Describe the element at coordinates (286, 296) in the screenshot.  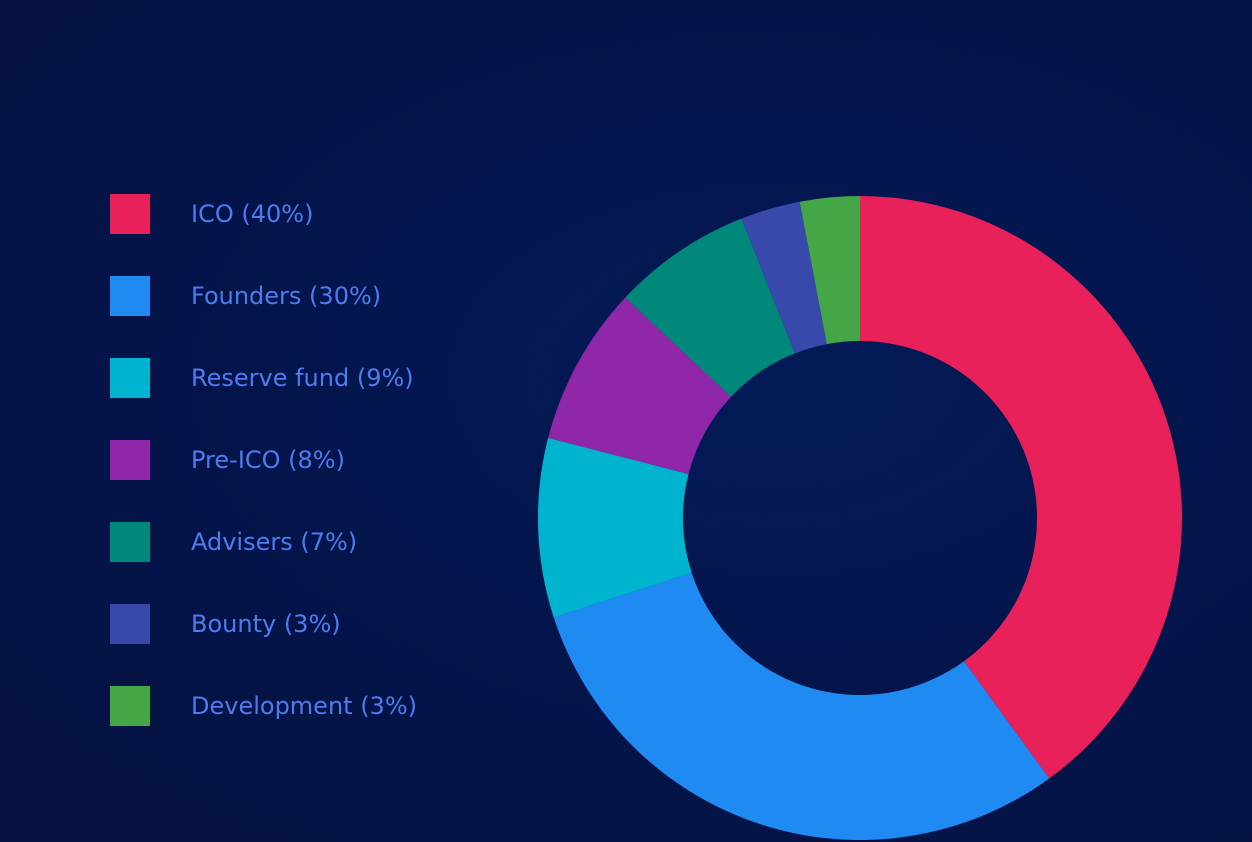
I see `legend-label-founders: Founders (30%)` at that location.